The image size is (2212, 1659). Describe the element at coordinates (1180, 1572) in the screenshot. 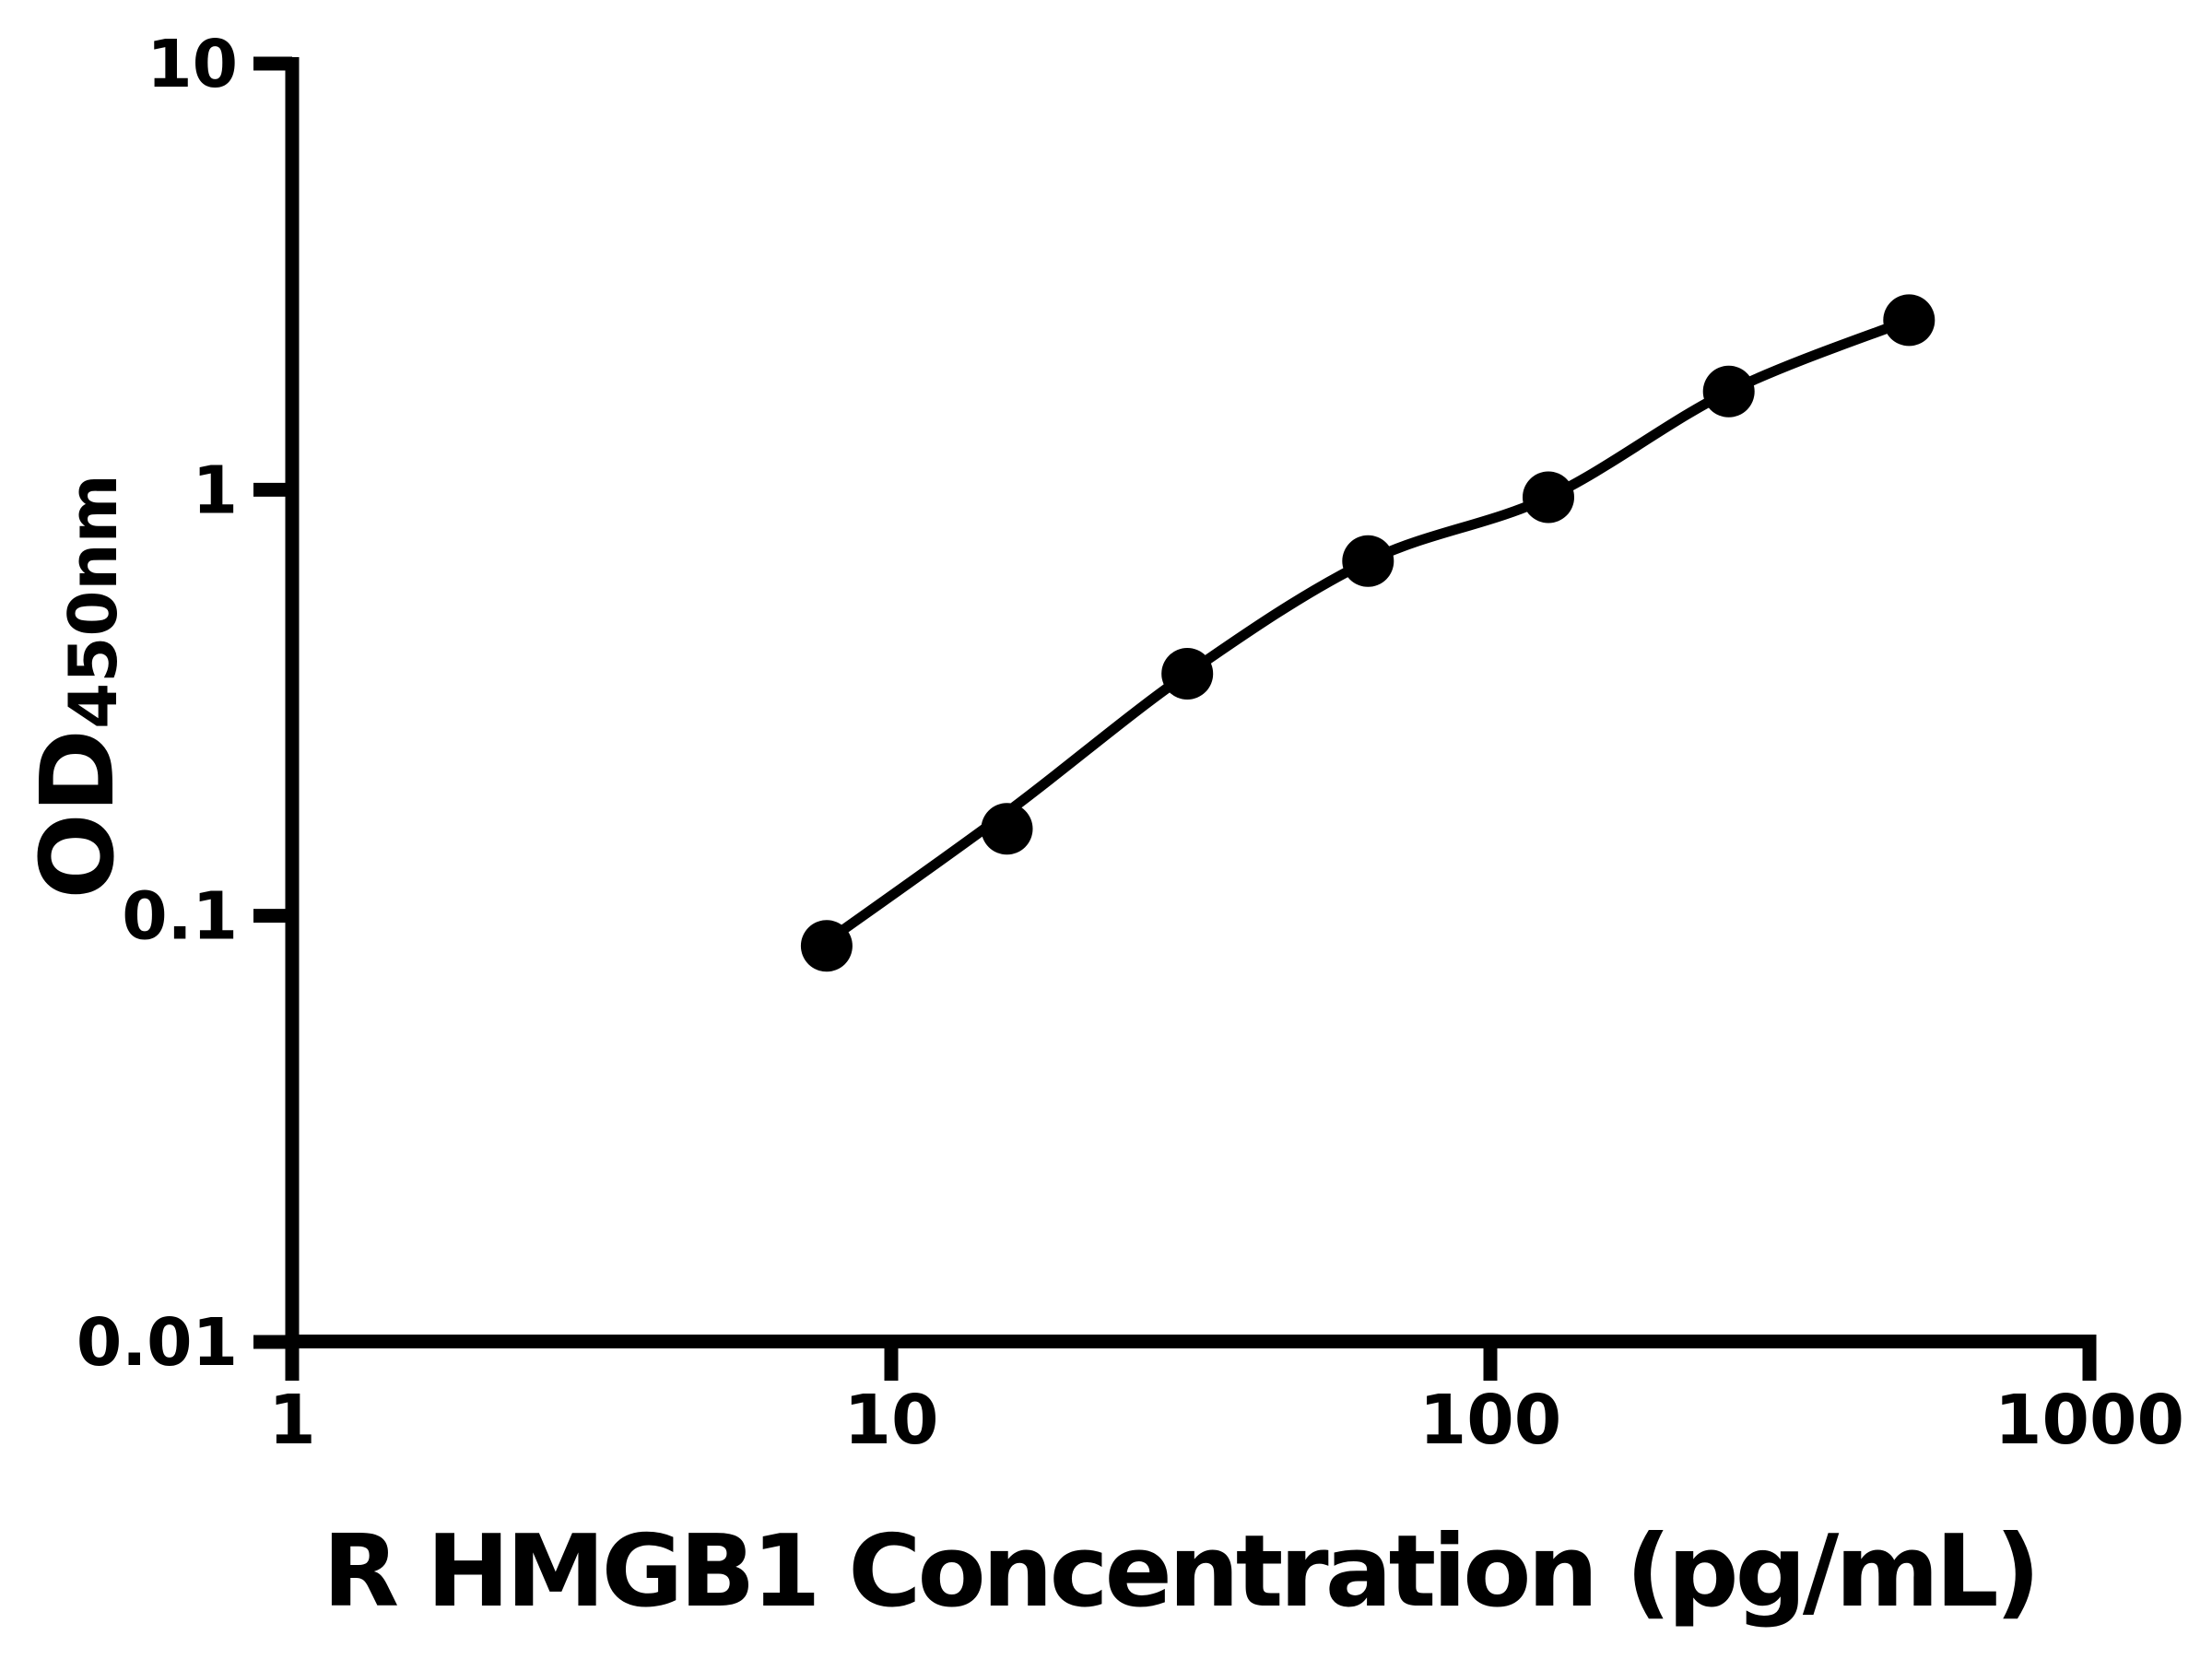

I see `x-axis-title: R HMGB1 Concentration (pg/mL)` at that location.